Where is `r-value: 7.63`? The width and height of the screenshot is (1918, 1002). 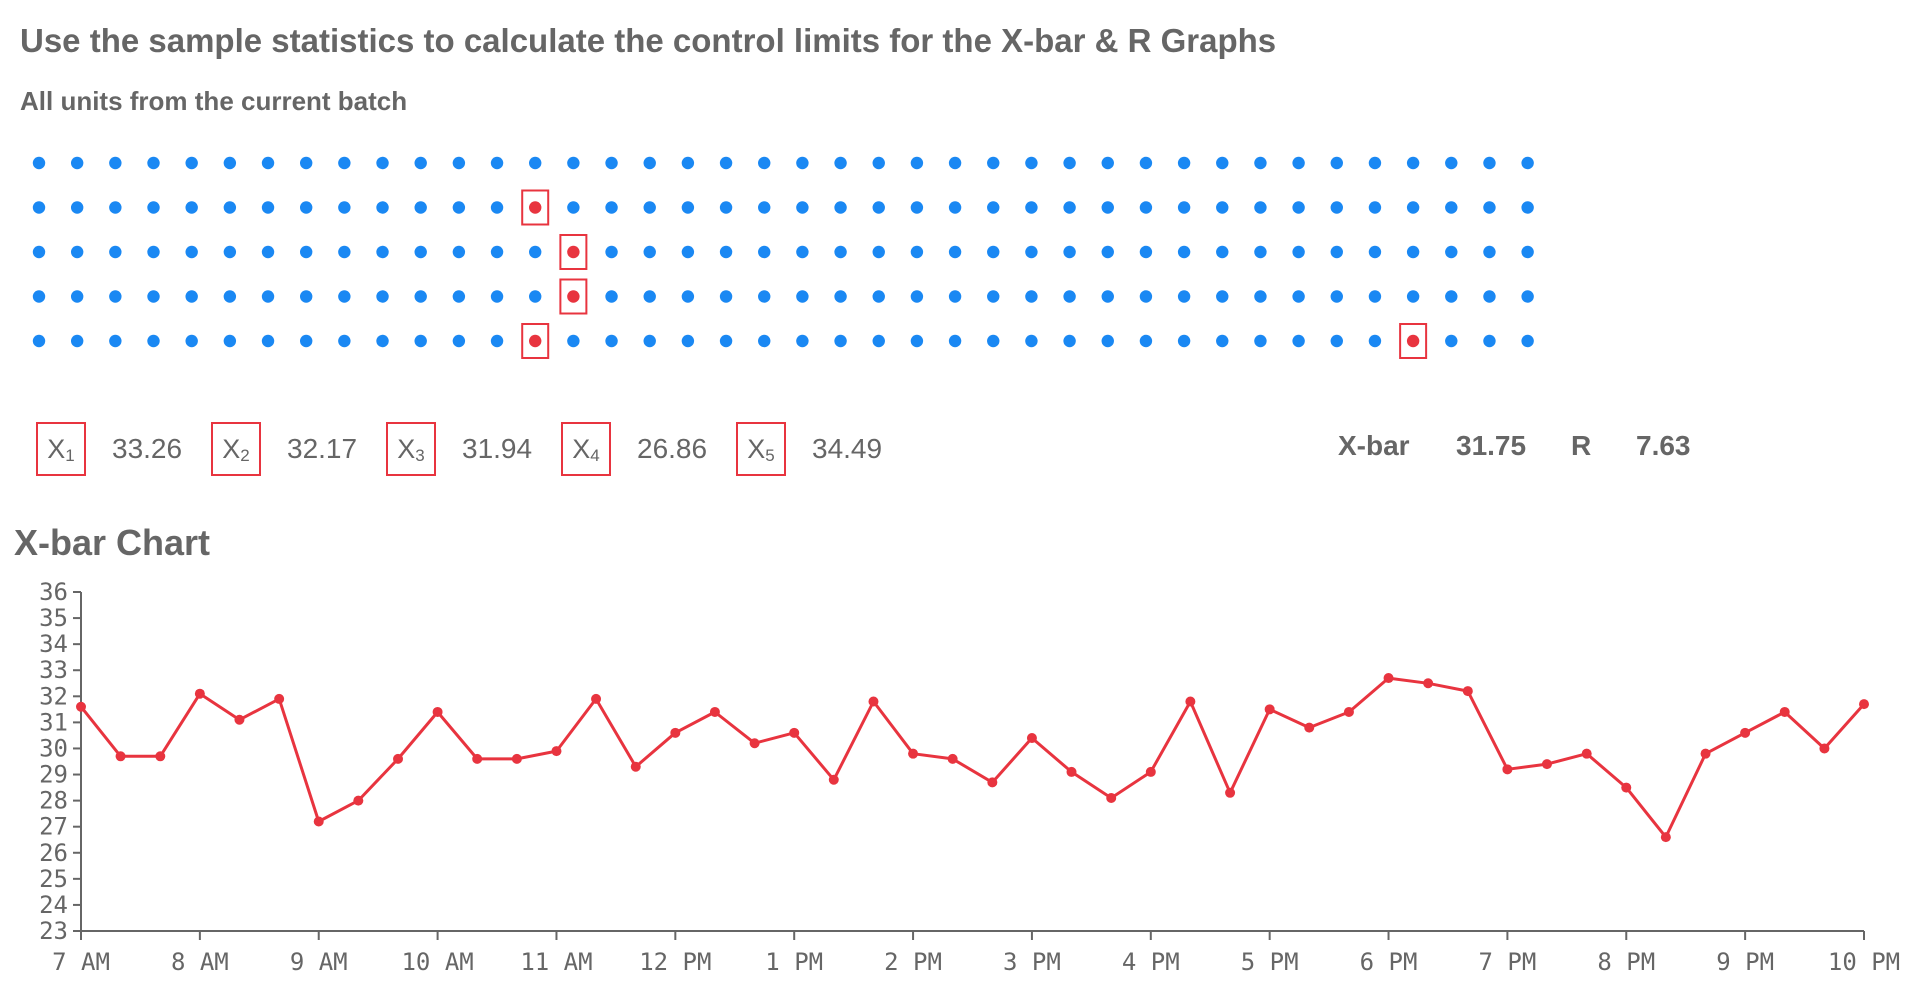
r-value: 7.63 is located at coordinates (1663, 445).